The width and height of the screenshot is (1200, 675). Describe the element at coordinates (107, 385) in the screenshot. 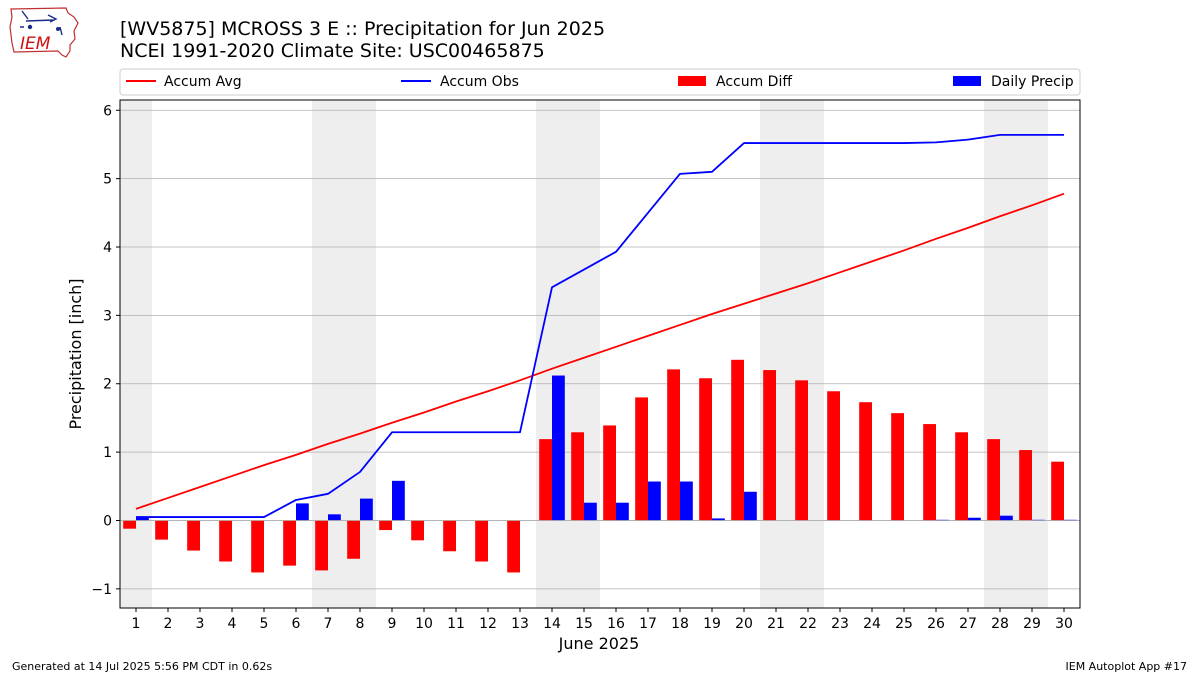

I see `y-tick-label: 2` at that location.